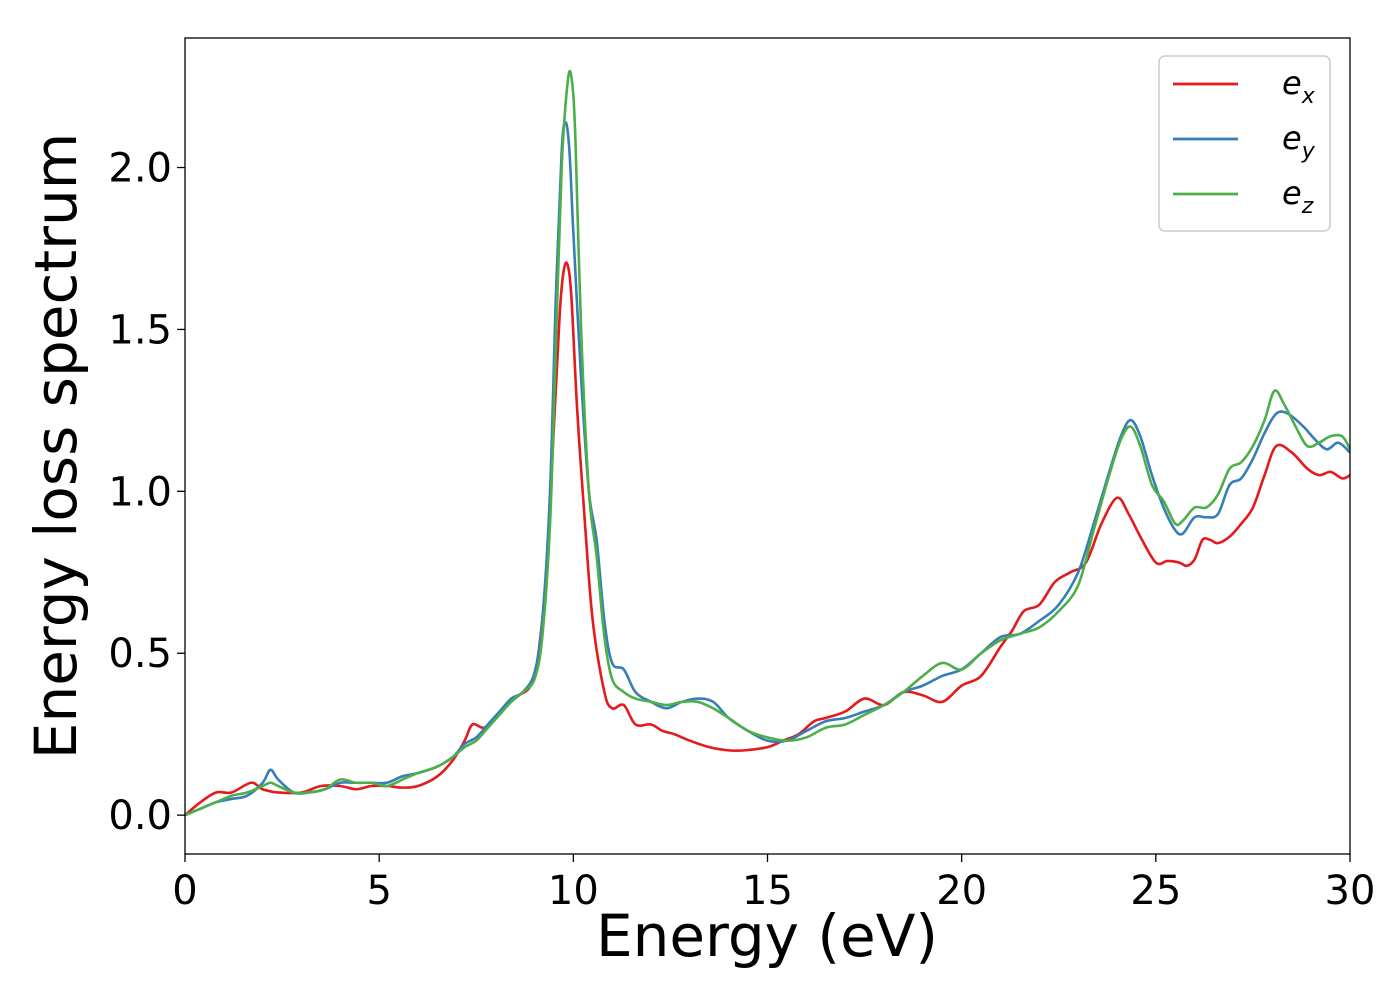 The height and width of the screenshot is (1000, 1400). What do you see at coordinates (140, 330) in the screenshot?
I see `y-tick-label: 1.5` at bounding box center [140, 330].